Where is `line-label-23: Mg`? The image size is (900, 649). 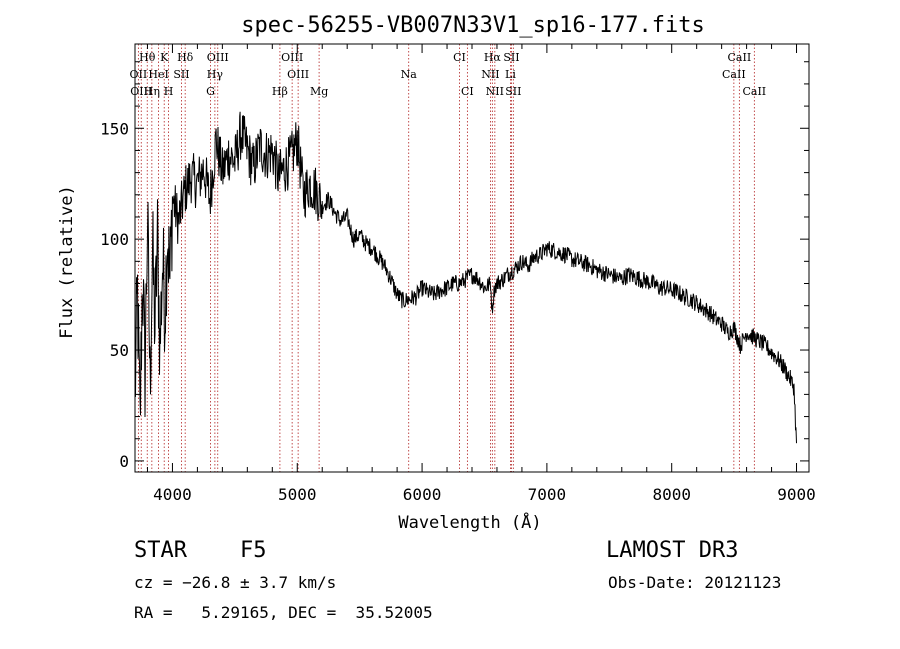 line-label-23: Mg is located at coordinates (319, 91).